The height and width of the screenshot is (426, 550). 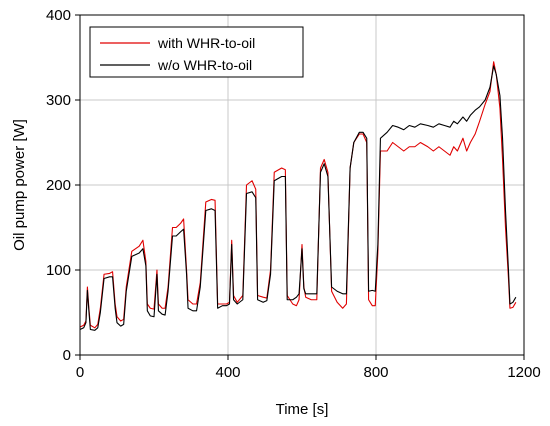 What do you see at coordinates (302, 409) in the screenshot?
I see `x-axis-title: Time [s]` at bounding box center [302, 409].